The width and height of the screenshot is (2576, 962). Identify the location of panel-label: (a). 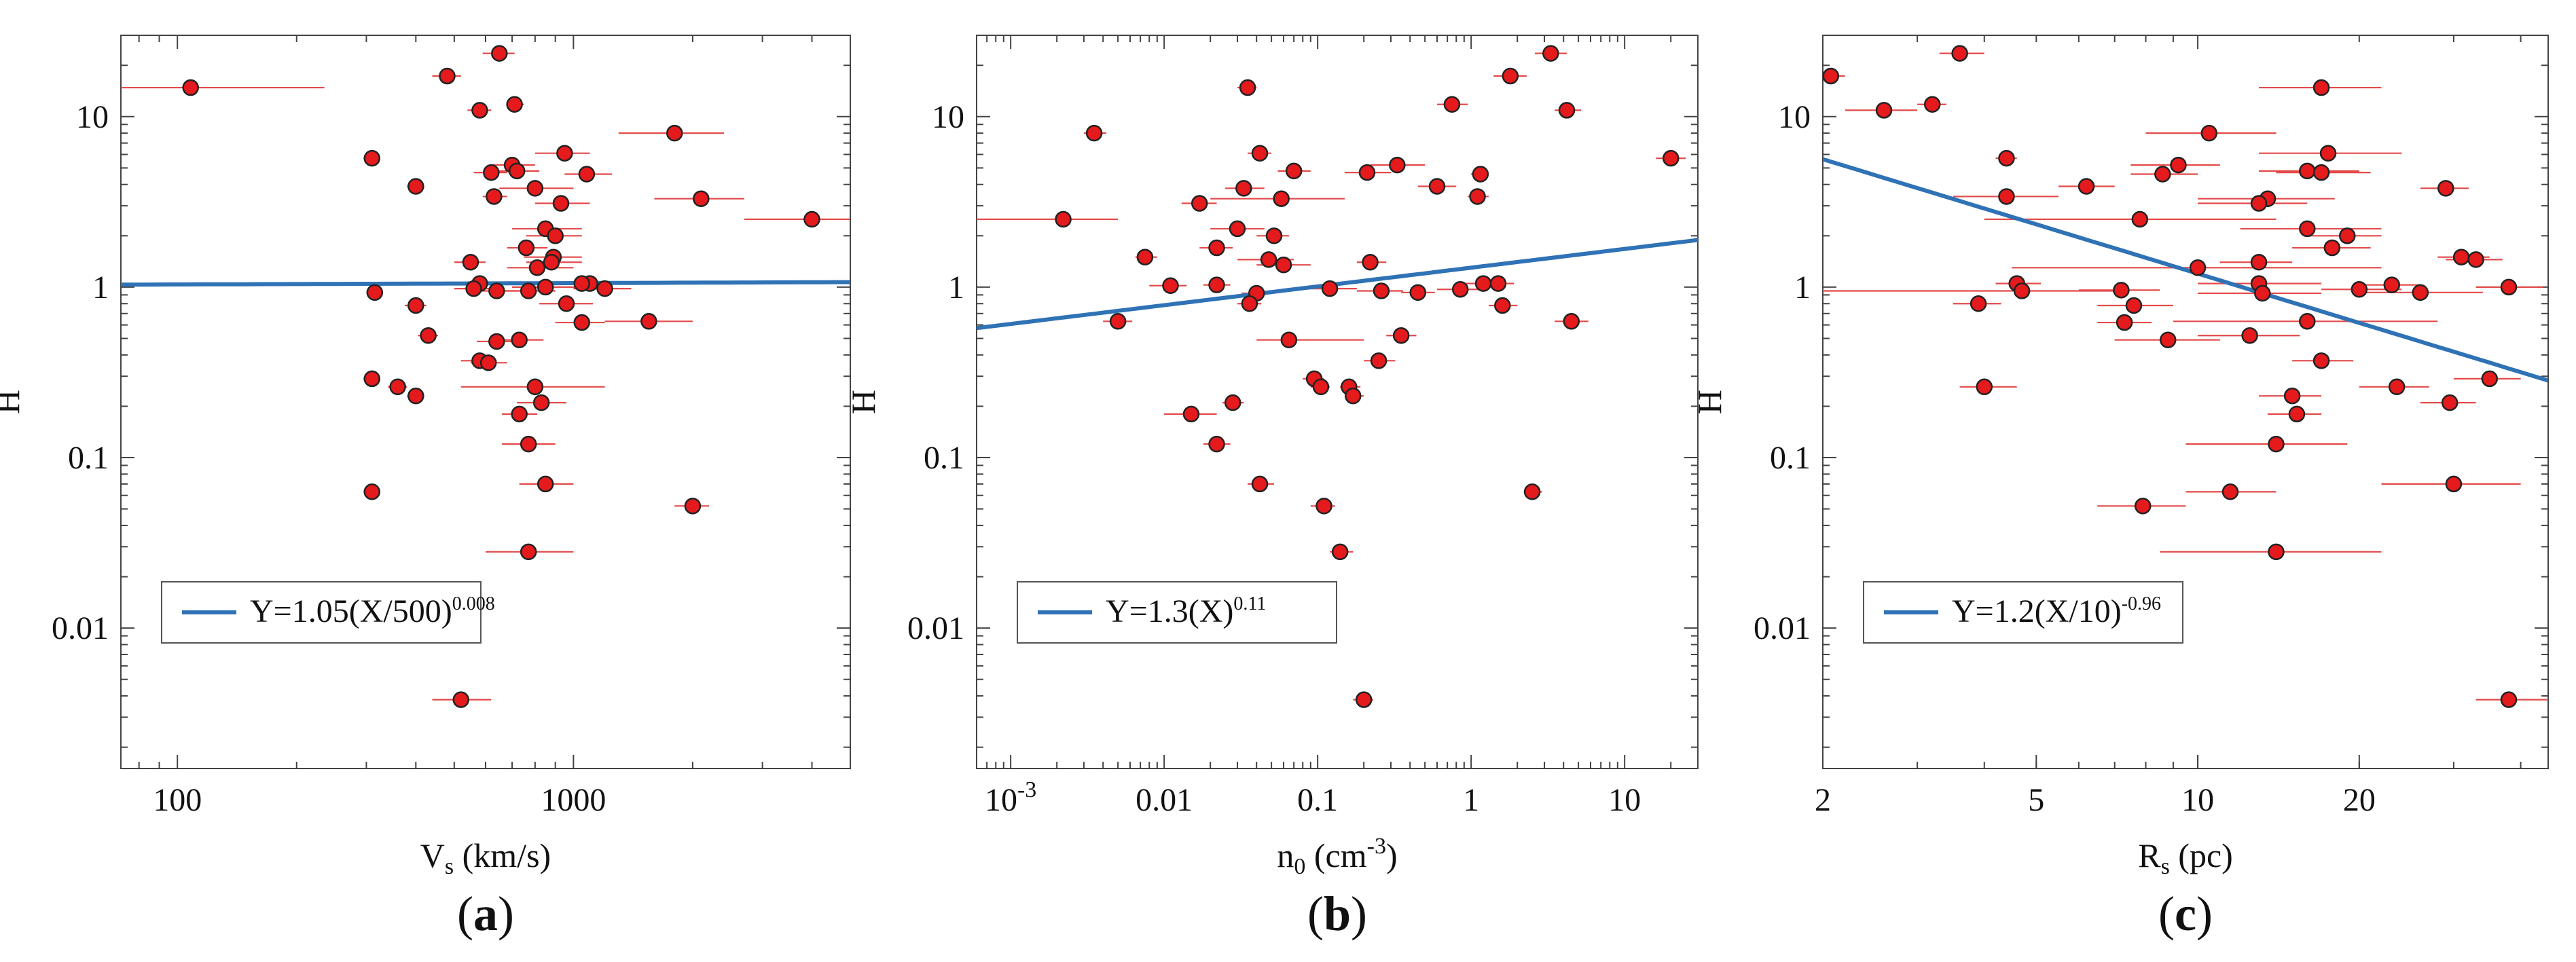
(485, 914).